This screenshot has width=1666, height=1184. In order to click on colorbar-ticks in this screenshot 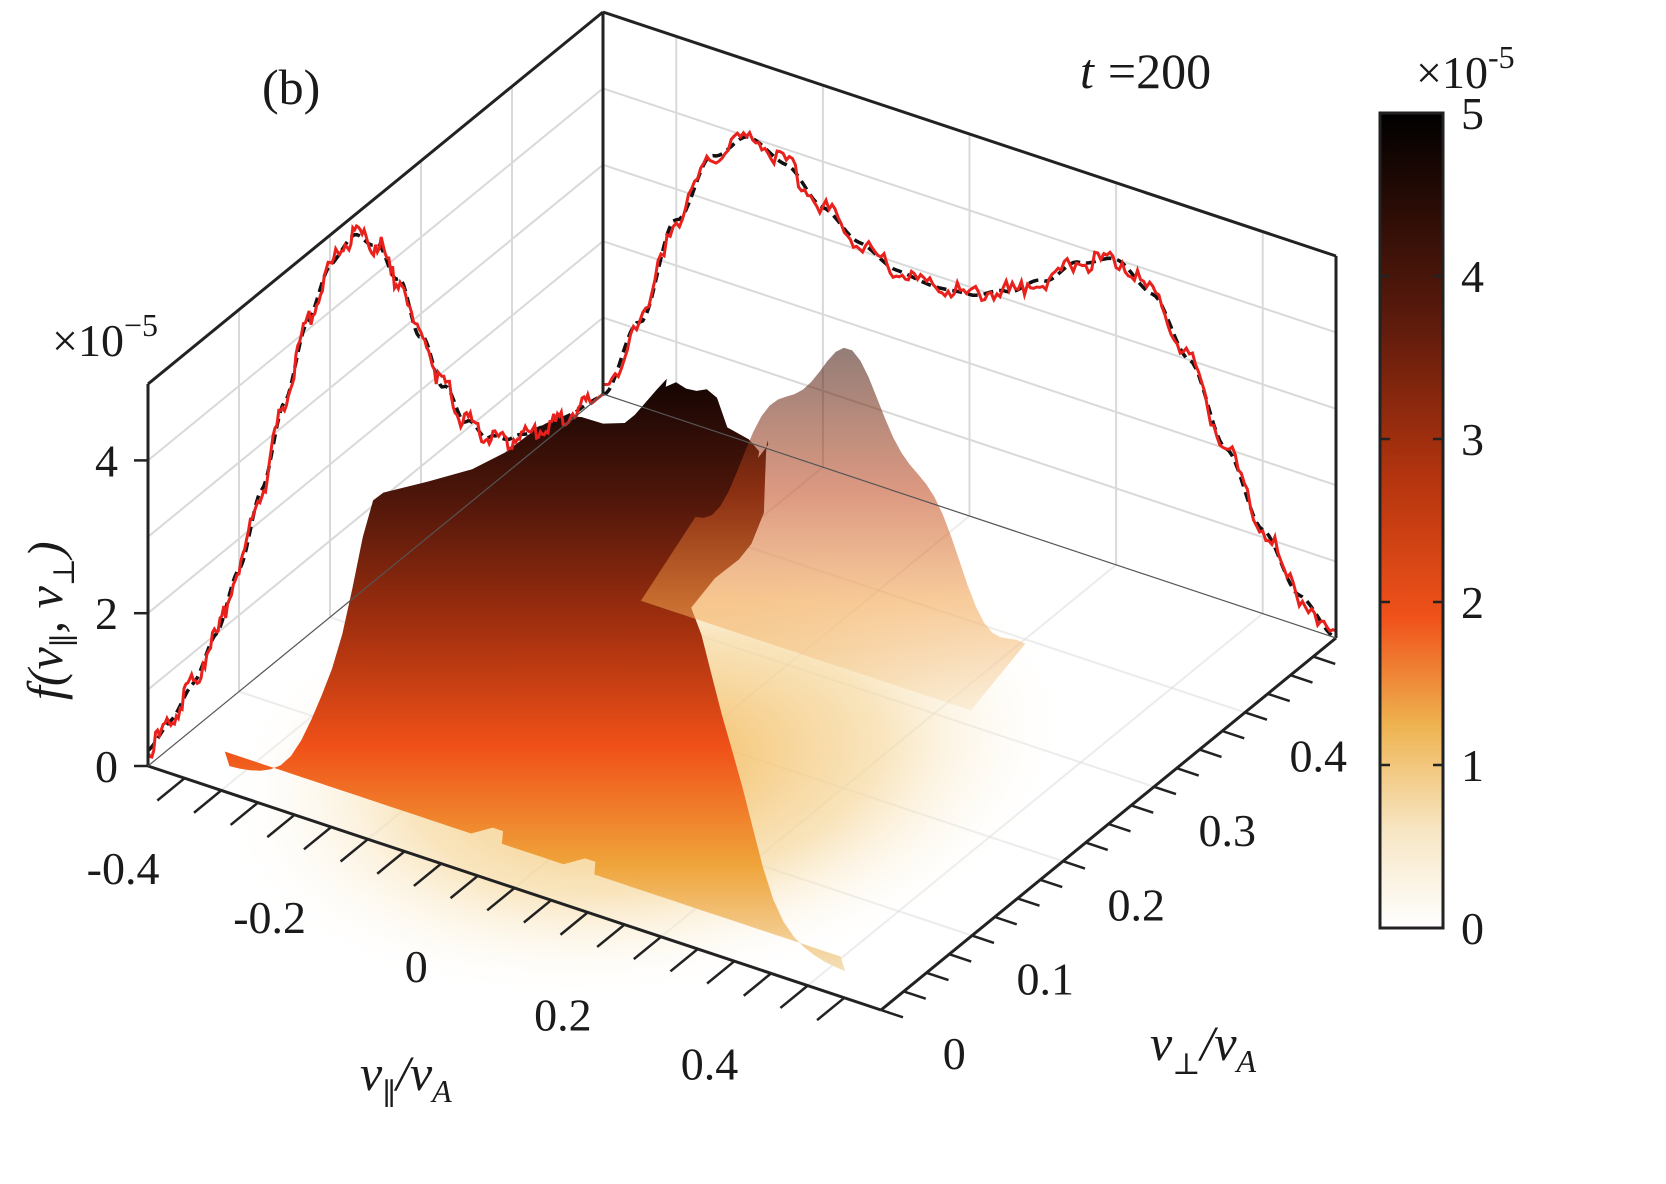, I will do `click(1411, 520)`.